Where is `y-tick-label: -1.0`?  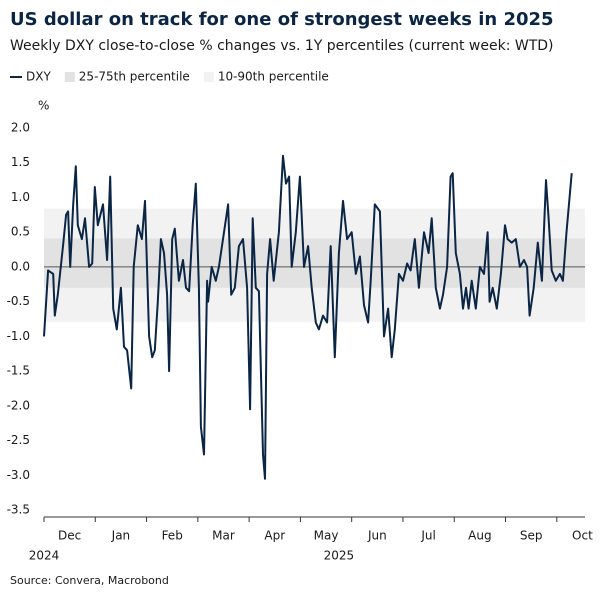
y-tick-label: -1.0 is located at coordinates (18, 336).